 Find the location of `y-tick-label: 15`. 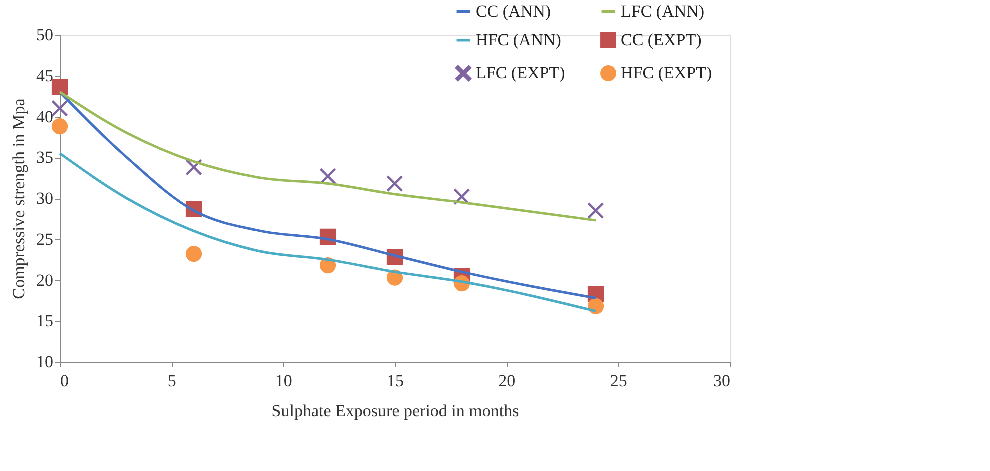

y-tick-label: 15 is located at coordinates (45, 321).